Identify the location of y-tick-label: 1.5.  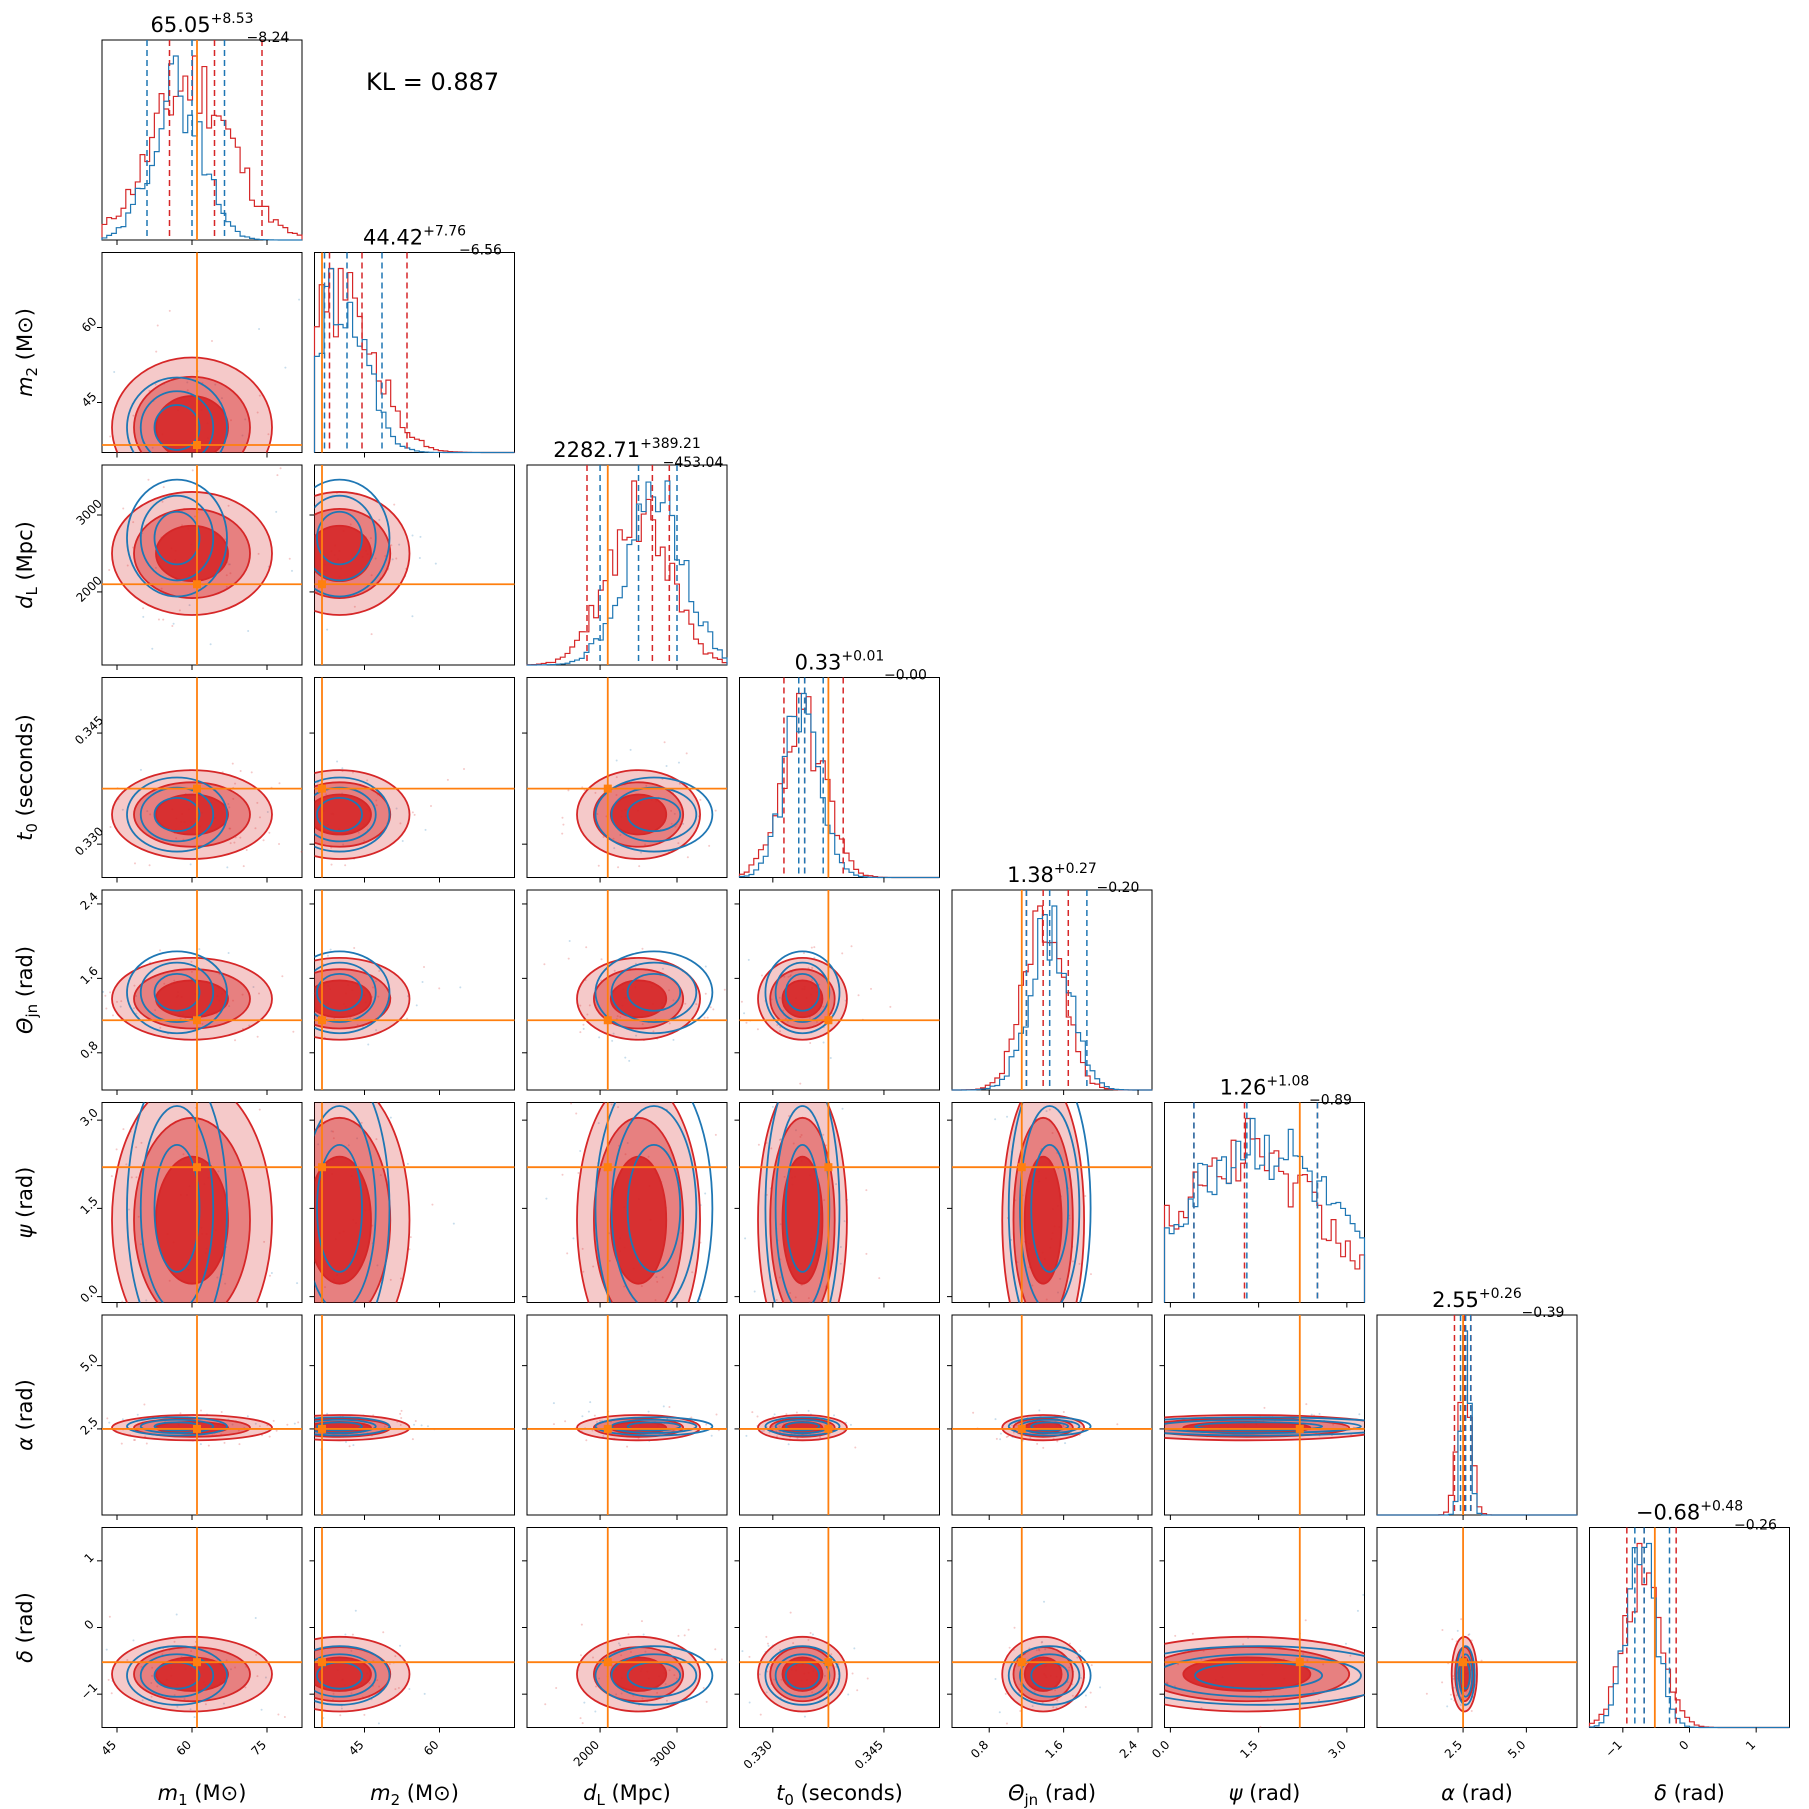
(88, 1205).